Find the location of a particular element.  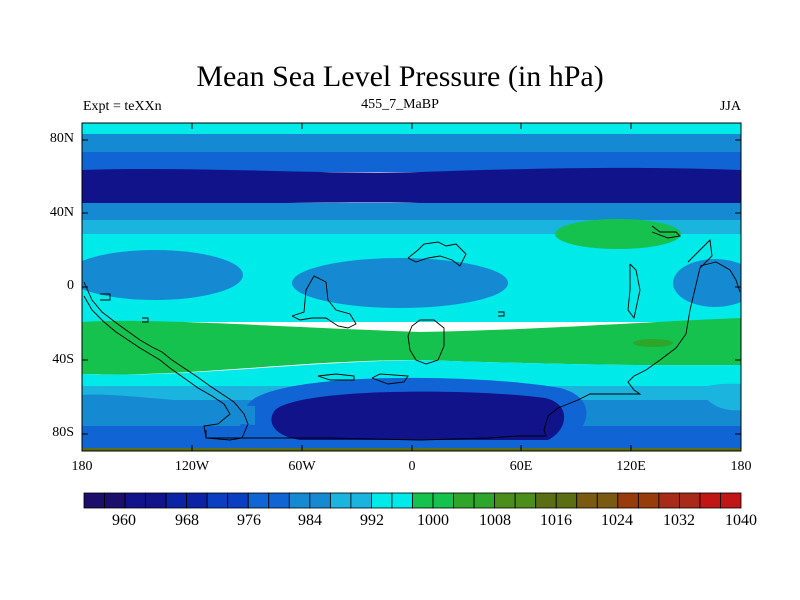

band-south-subtropical-high is located at coordinates (411, 346).